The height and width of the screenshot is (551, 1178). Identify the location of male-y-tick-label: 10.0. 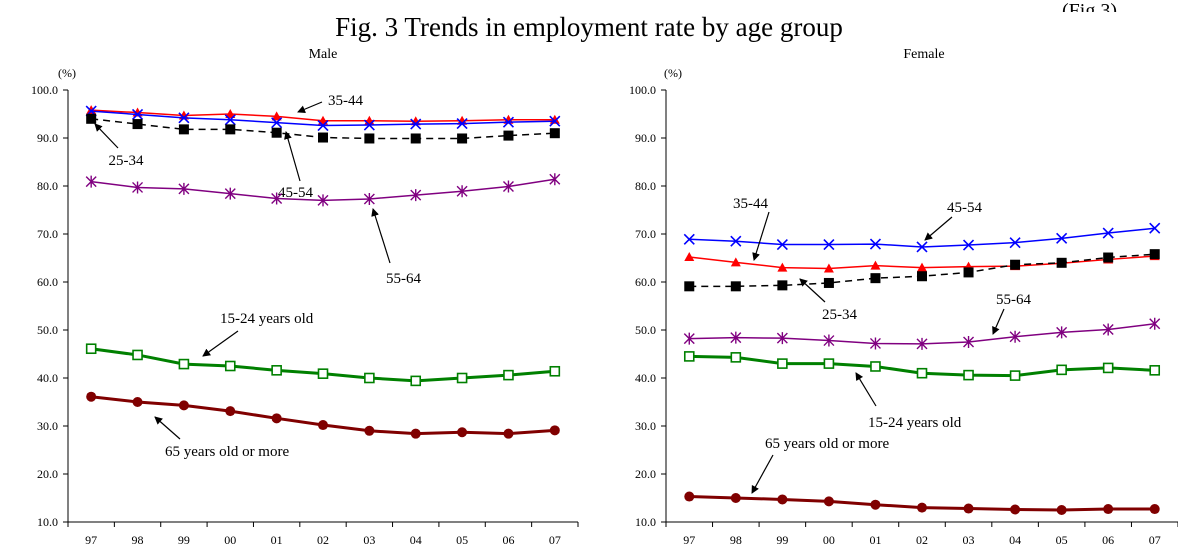
(47, 522).